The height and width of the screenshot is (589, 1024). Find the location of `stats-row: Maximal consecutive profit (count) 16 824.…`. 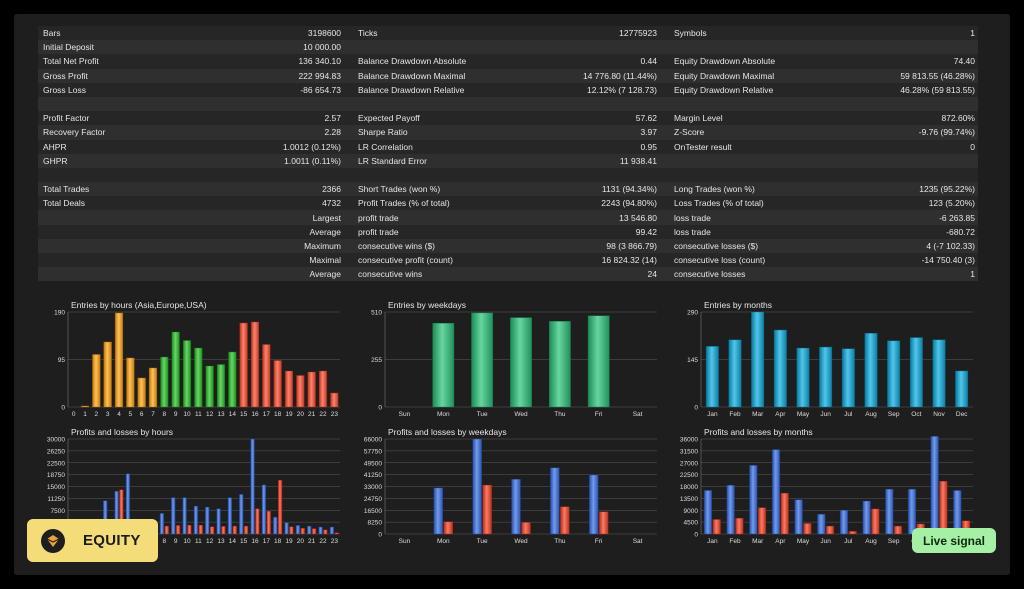

stats-row: Maximal consecutive profit (count) 16 824.… is located at coordinates (508, 260).